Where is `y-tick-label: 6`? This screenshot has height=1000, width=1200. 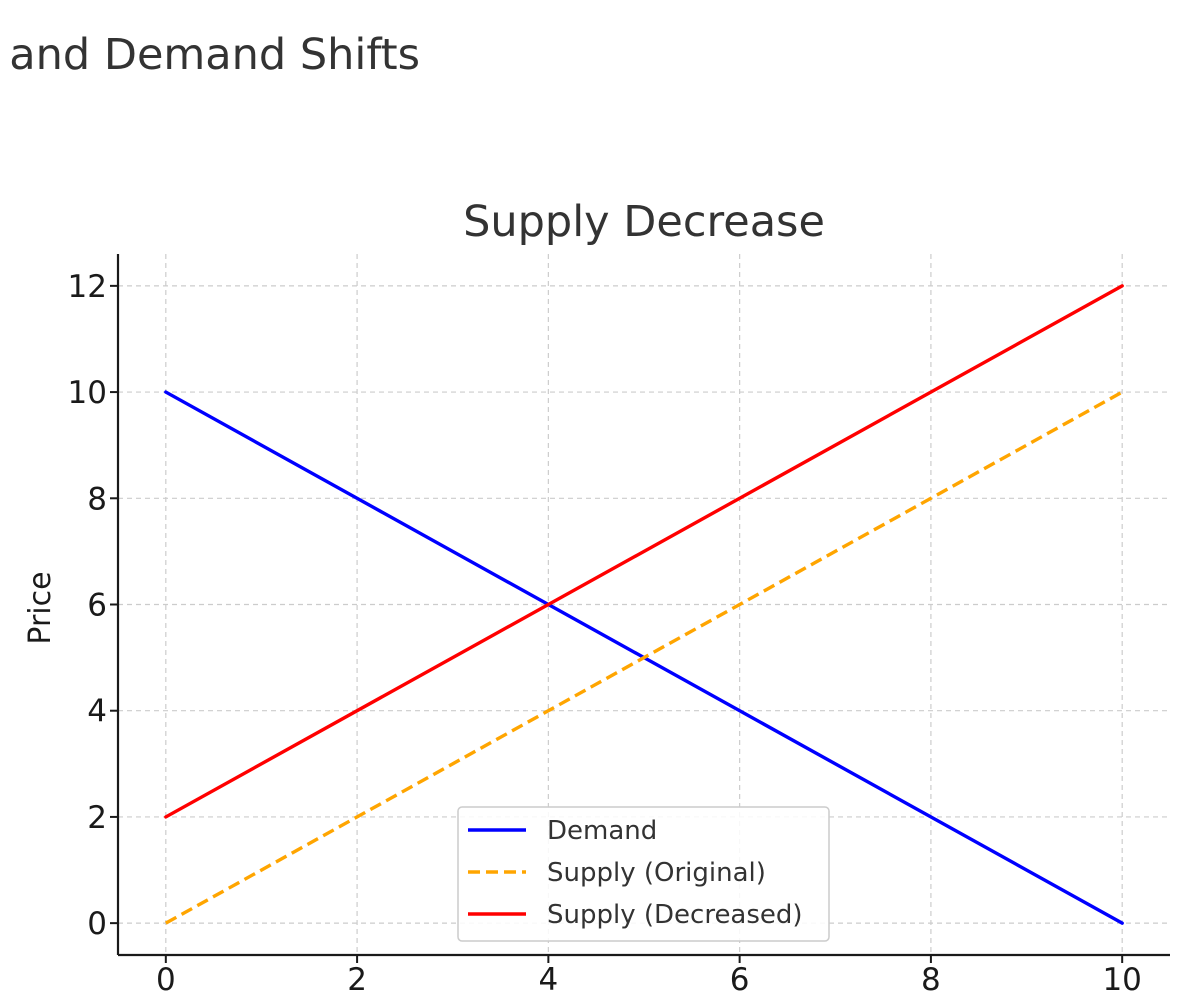 y-tick-label: 6 is located at coordinates (97, 606).